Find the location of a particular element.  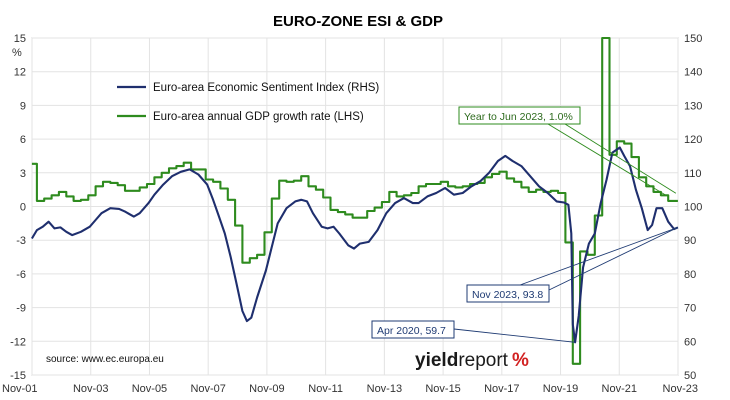

left-tick-label: 0 is located at coordinates (23, 208).